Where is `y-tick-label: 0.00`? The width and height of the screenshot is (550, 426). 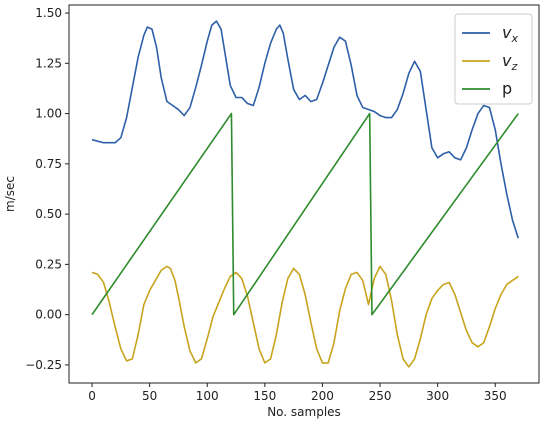 y-tick-label: 0.00 is located at coordinates (48, 315).